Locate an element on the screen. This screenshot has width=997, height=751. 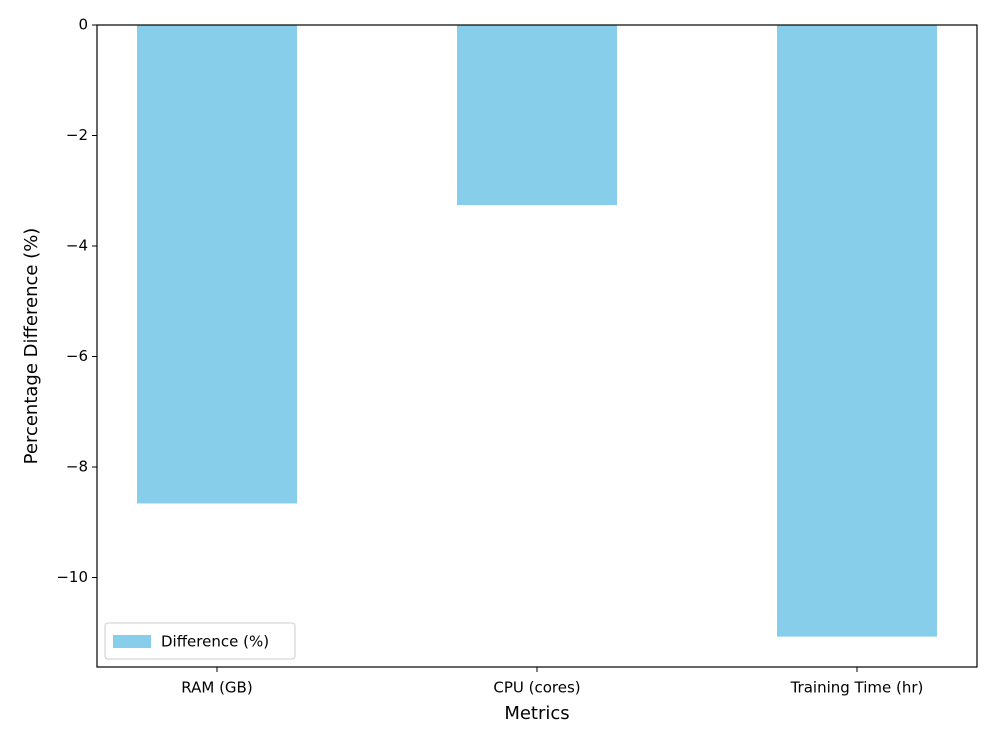
x-tick-label: CPU (cores) is located at coordinates (536, 688).